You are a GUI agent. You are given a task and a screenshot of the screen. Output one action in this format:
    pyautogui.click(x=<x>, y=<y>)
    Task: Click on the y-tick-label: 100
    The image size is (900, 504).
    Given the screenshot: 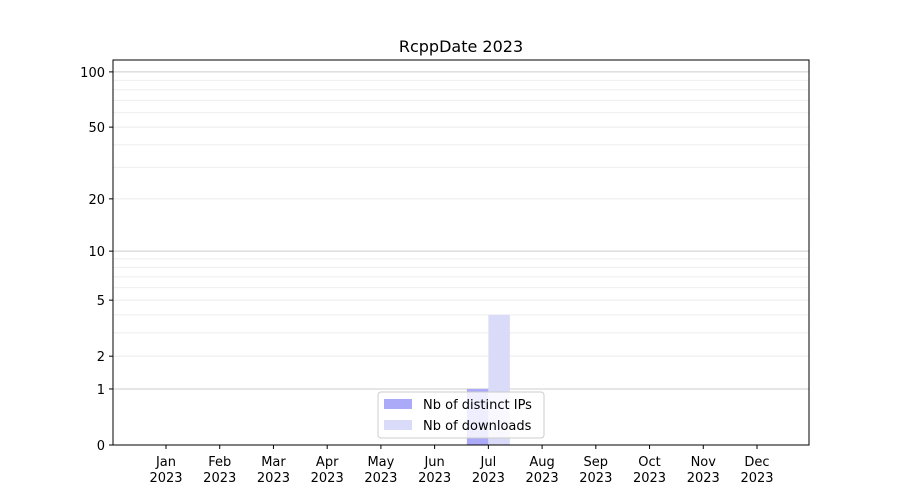 What is the action you would take?
    pyautogui.click(x=92, y=73)
    